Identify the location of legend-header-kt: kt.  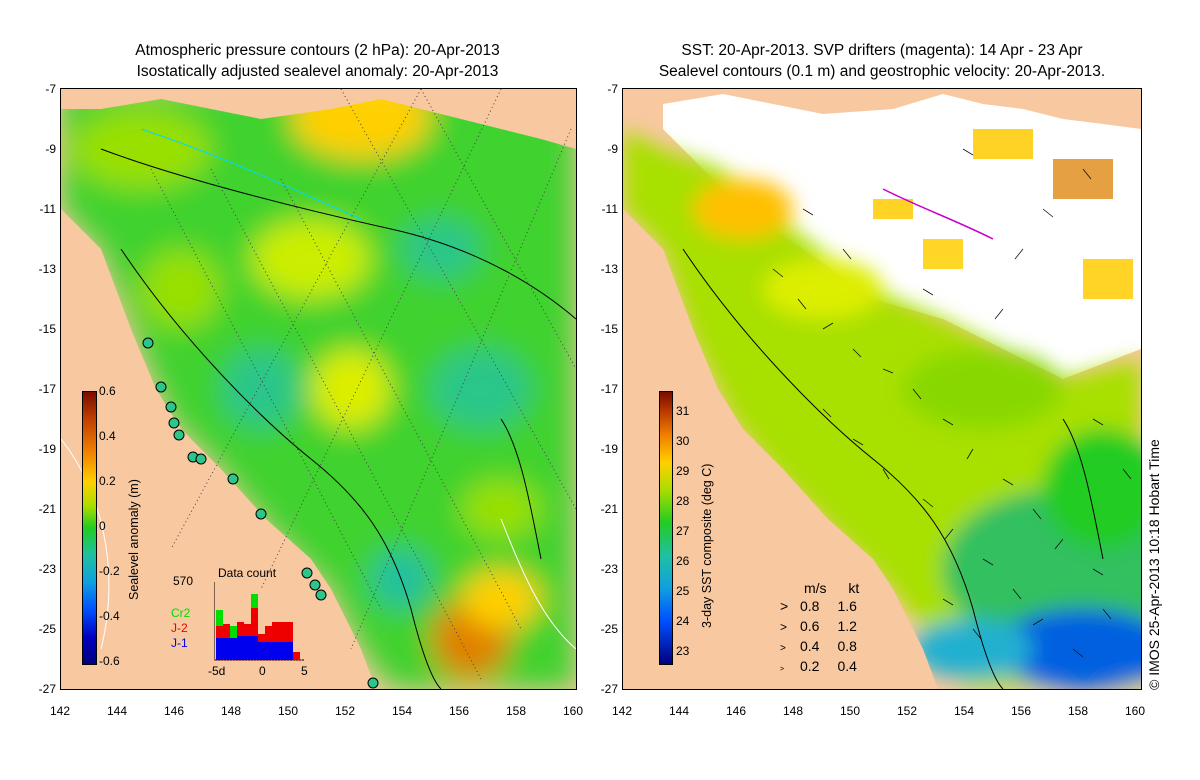
(854, 588).